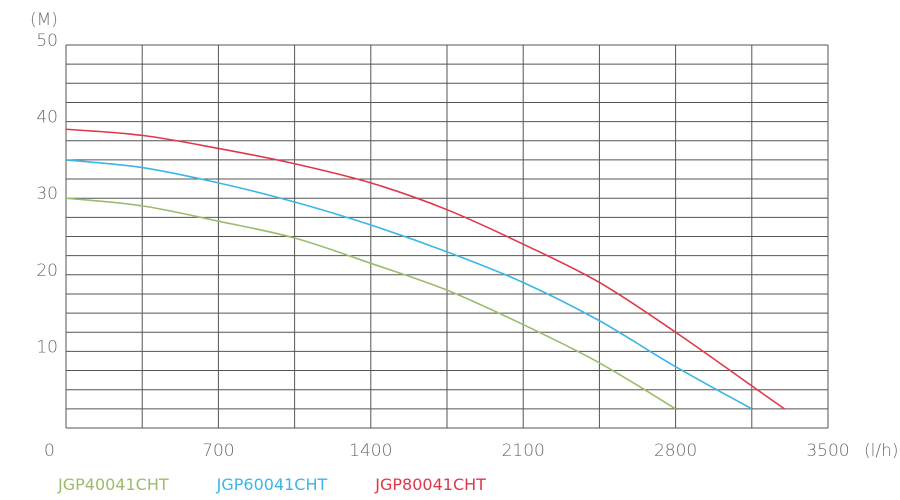 This screenshot has width=900, height=500. What do you see at coordinates (47, 118) in the screenshot?
I see `y-tick-label: 40` at bounding box center [47, 118].